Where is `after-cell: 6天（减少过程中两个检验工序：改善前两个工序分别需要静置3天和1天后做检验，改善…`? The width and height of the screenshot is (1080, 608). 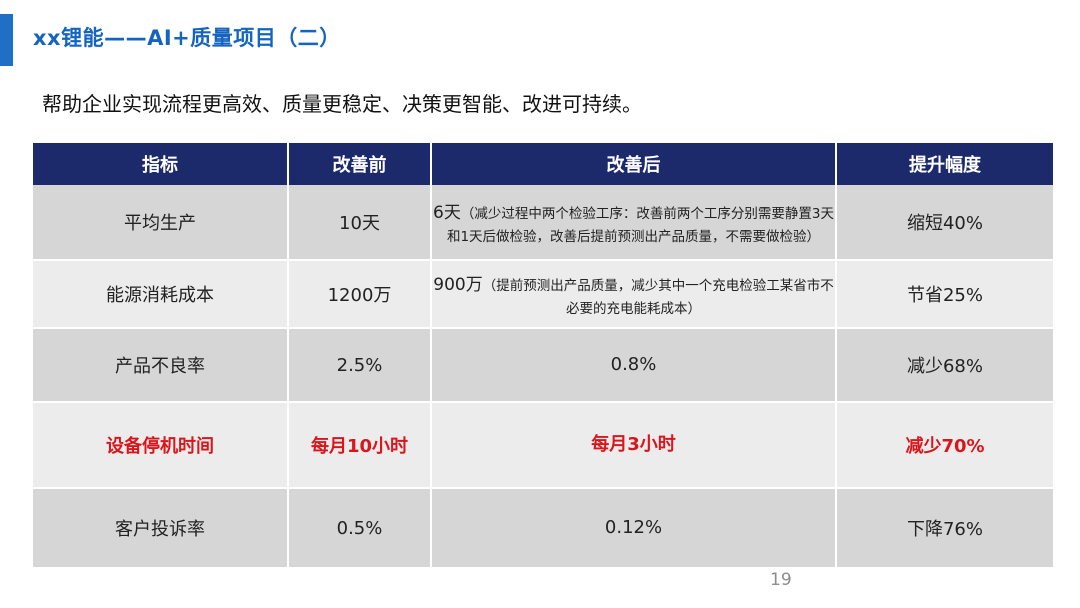 after-cell: 6天（减少过程中两个检验工序：改善前两个工序分别需要静置3天和1天后做检验，改善… is located at coordinates (634, 223).